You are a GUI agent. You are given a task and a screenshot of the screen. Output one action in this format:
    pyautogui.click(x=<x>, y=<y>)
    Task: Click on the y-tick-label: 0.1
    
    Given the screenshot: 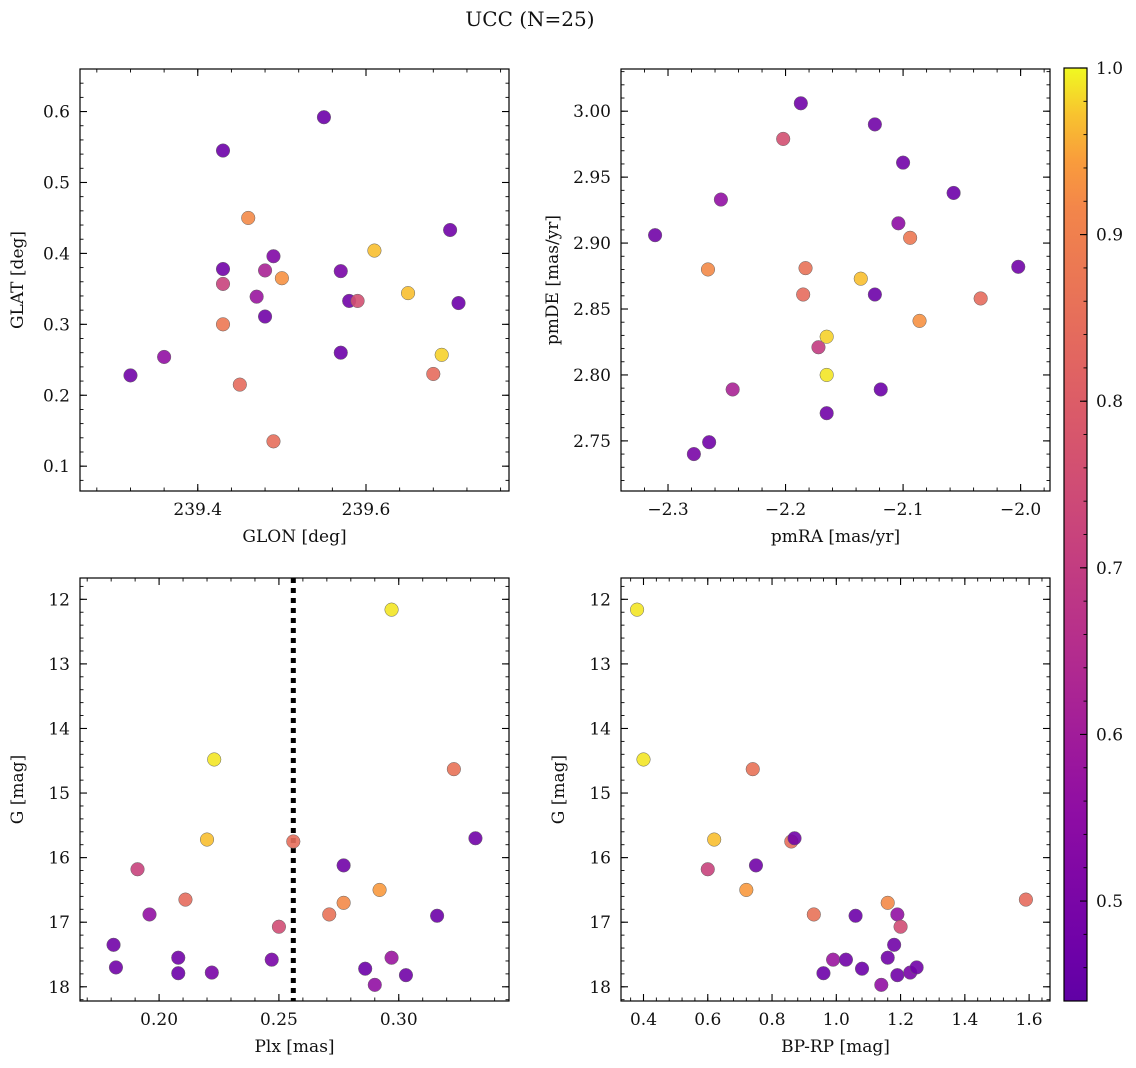 What is the action you would take?
    pyautogui.click(x=56, y=467)
    